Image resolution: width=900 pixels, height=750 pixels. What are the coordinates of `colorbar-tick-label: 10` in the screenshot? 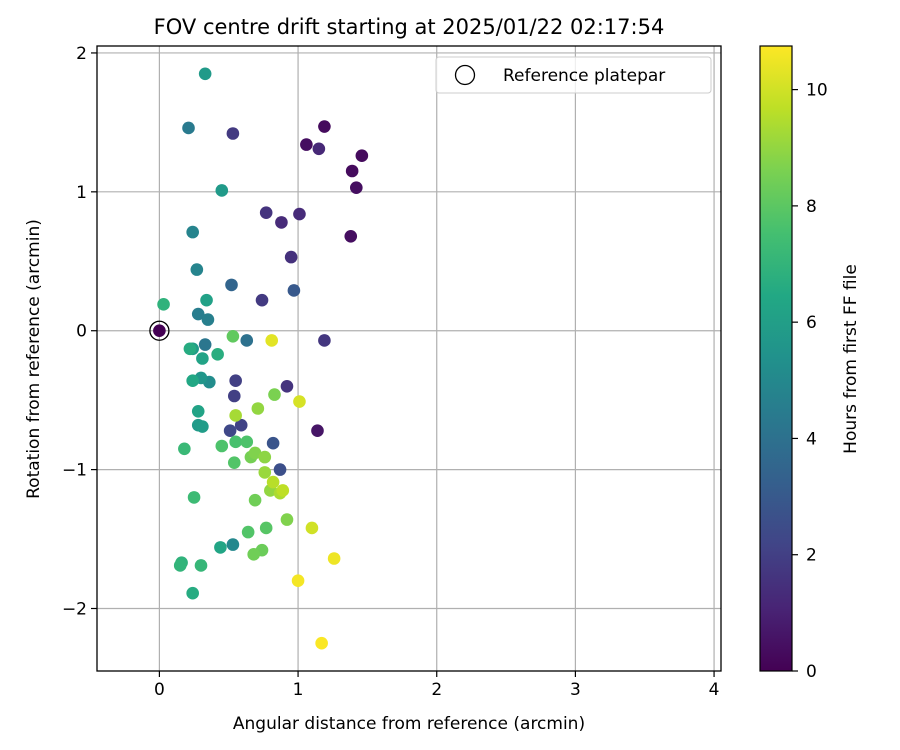 It's located at (817, 91).